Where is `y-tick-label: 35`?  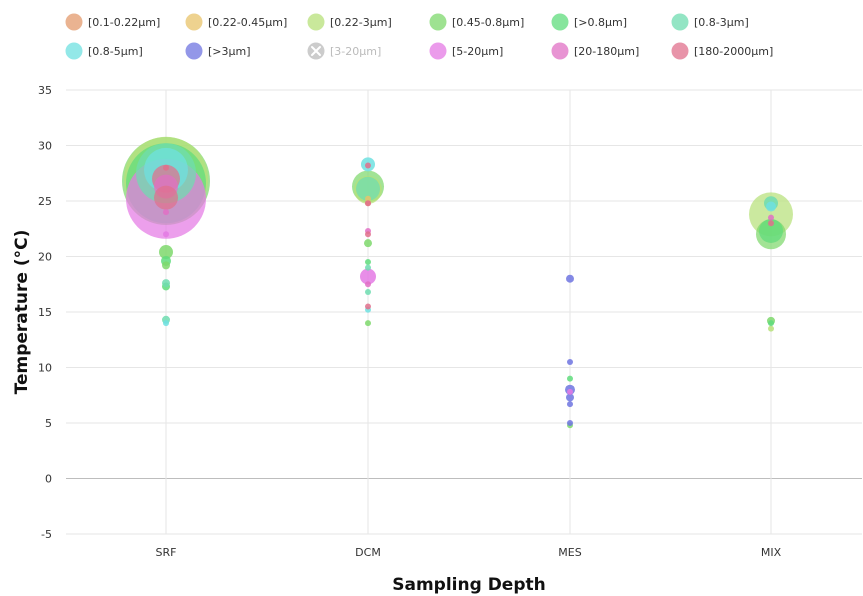
y-tick-label: 35 is located at coordinates (45, 90).